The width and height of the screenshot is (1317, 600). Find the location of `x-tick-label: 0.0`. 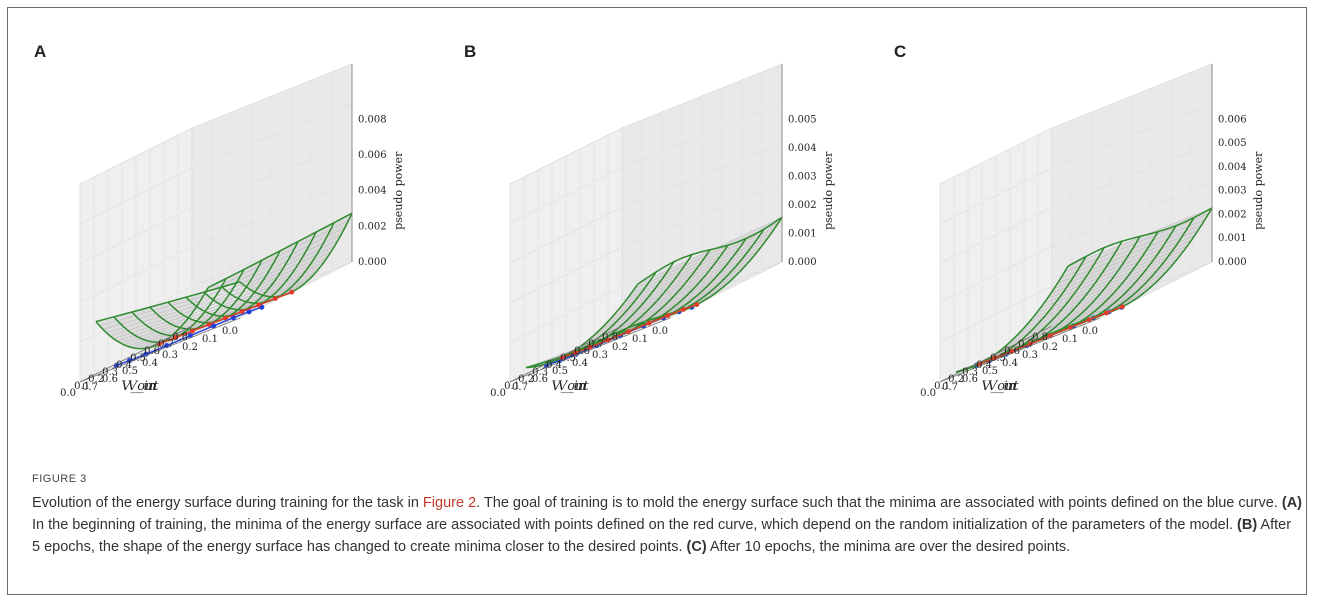

x-tick-label: 0.0 is located at coordinates (660, 331).